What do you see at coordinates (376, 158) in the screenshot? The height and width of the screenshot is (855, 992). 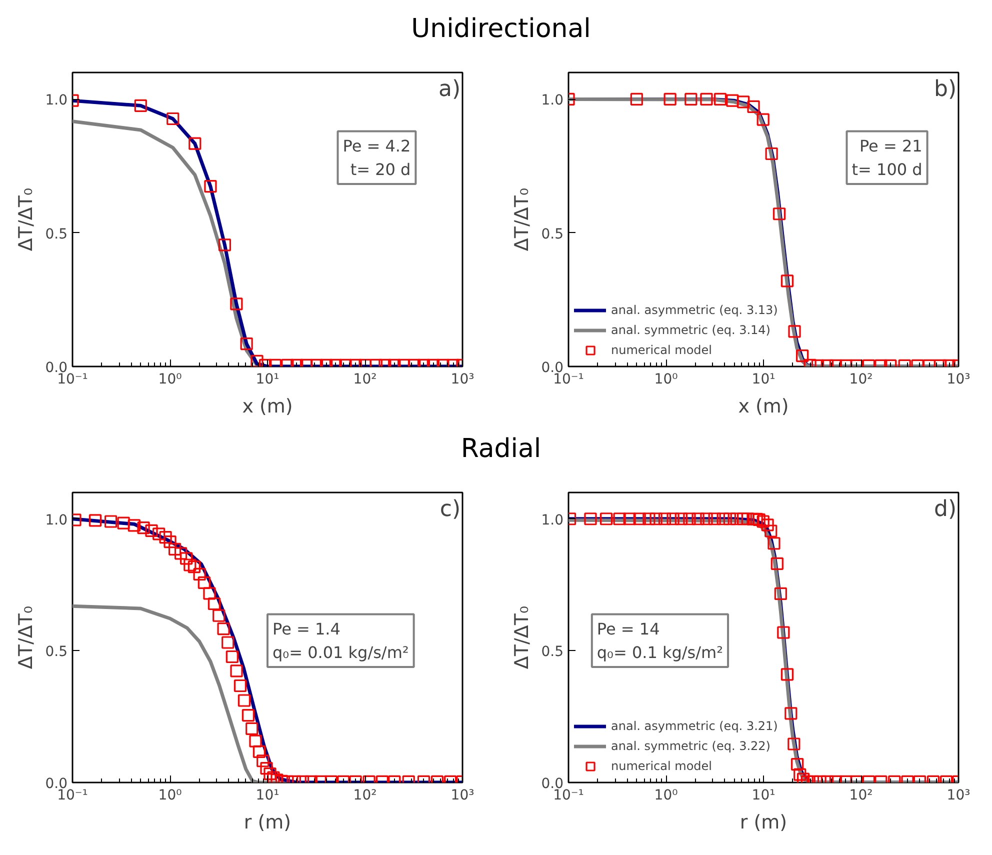 I see `annotation: Pe = 4.2 t= 20 d` at bounding box center [376, 158].